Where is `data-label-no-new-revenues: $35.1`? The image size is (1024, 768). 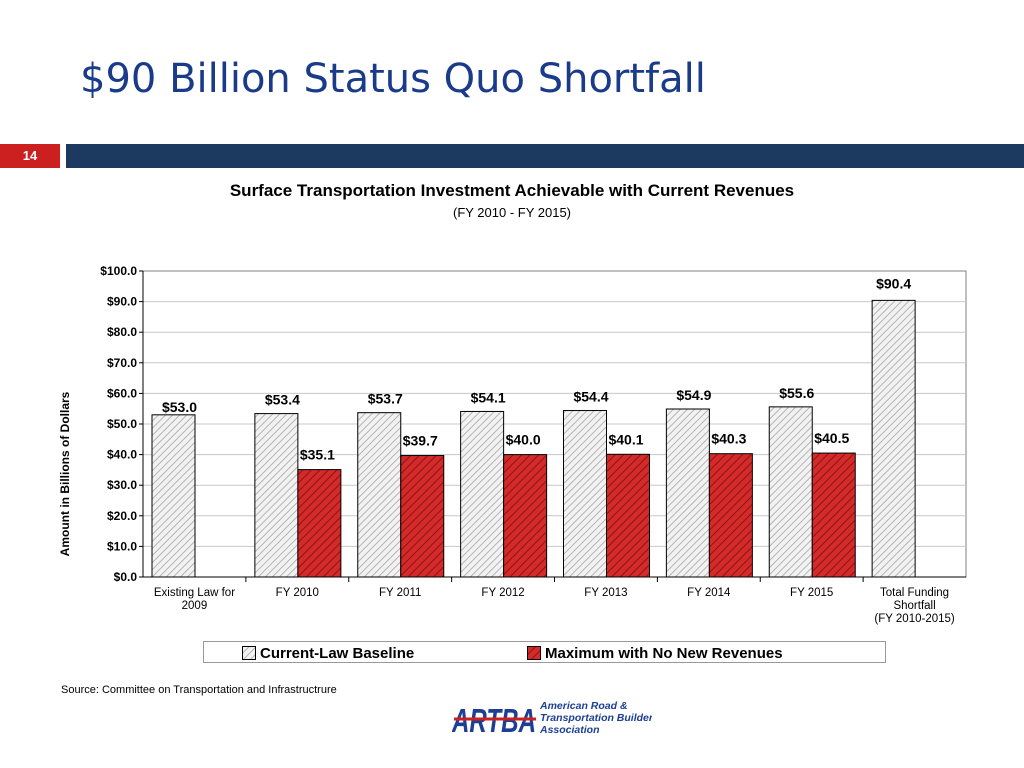 data-label-no-new-revenues: $35.1 is located at coordinates (317, 455).